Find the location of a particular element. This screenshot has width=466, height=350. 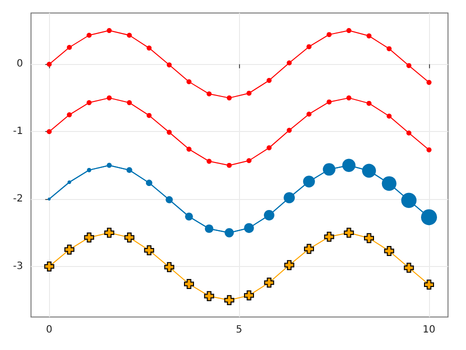

y-tick-label: 0 is located at coordinates (19, 64).